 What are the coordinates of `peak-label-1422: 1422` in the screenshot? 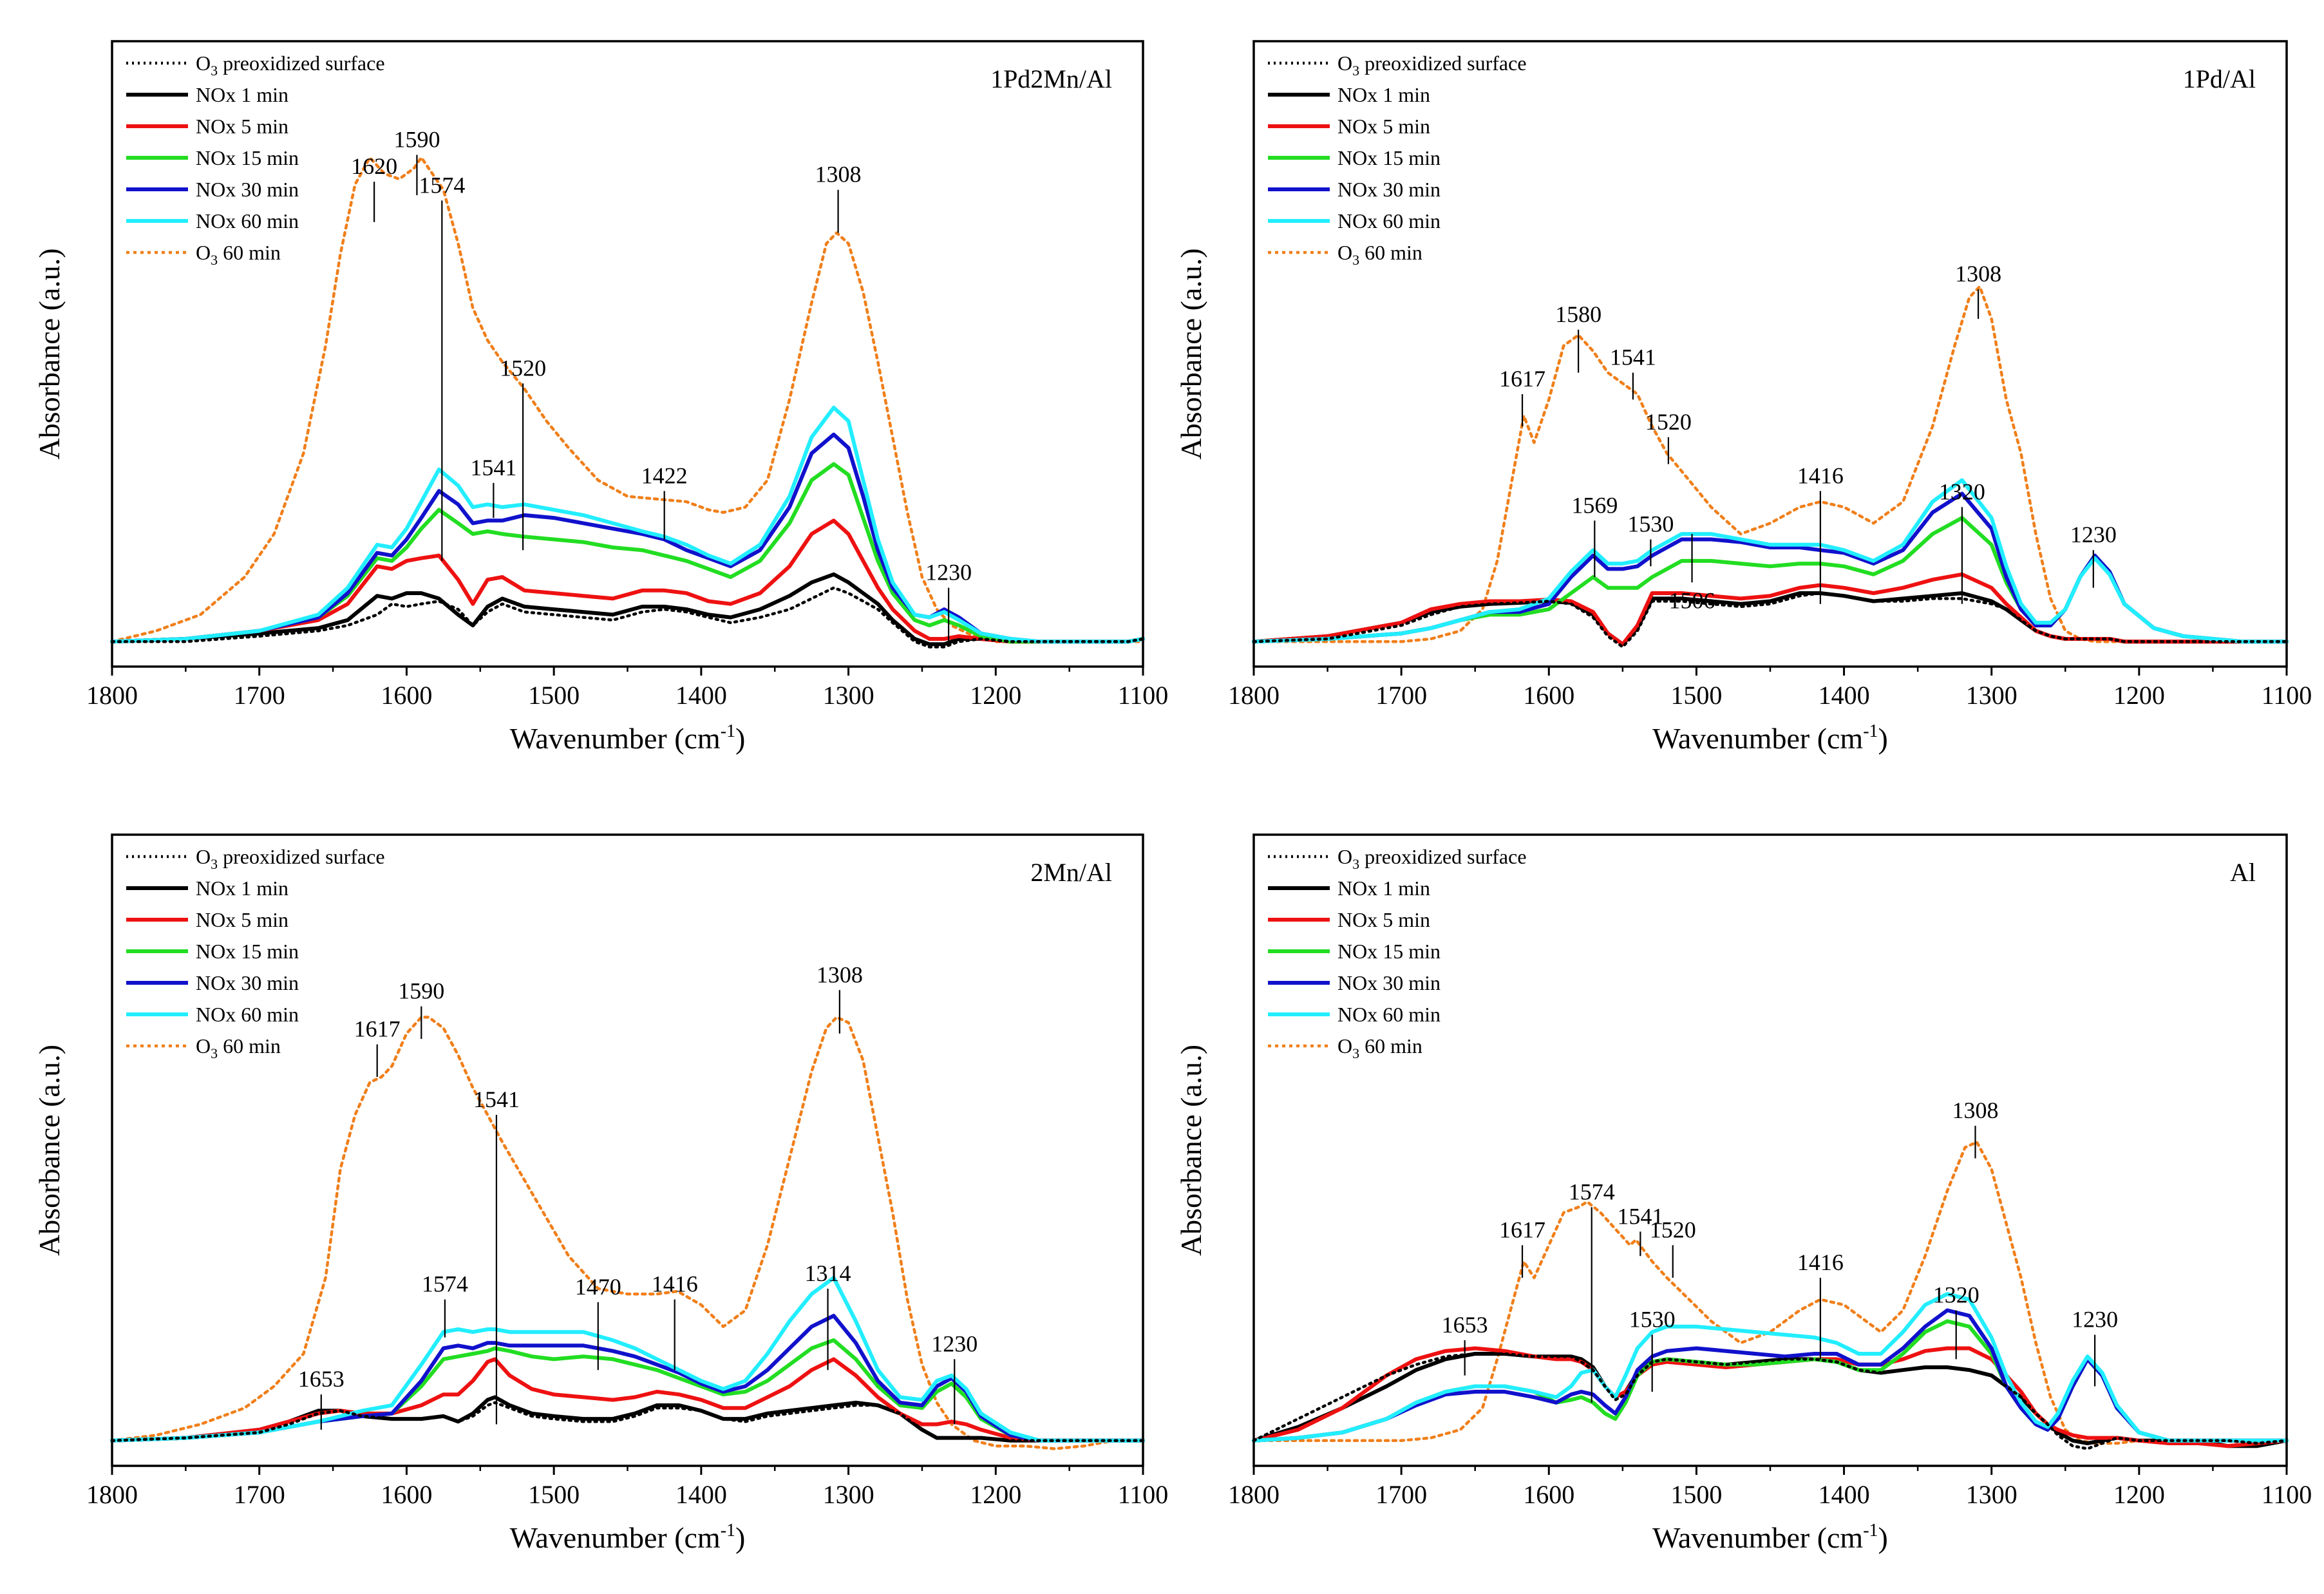 It's located at (664, 475).